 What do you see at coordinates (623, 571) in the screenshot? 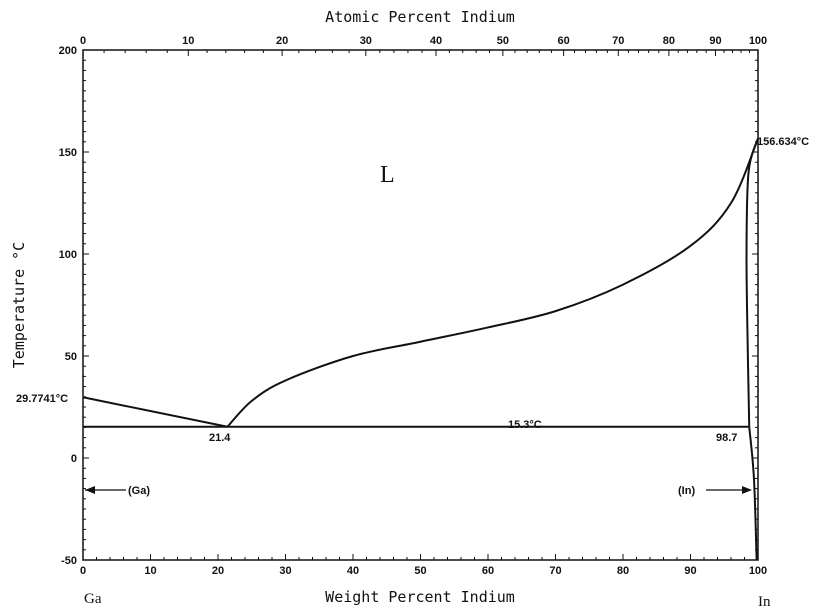
I see `x-tick-label: 80` at bounding box center [623, 571].